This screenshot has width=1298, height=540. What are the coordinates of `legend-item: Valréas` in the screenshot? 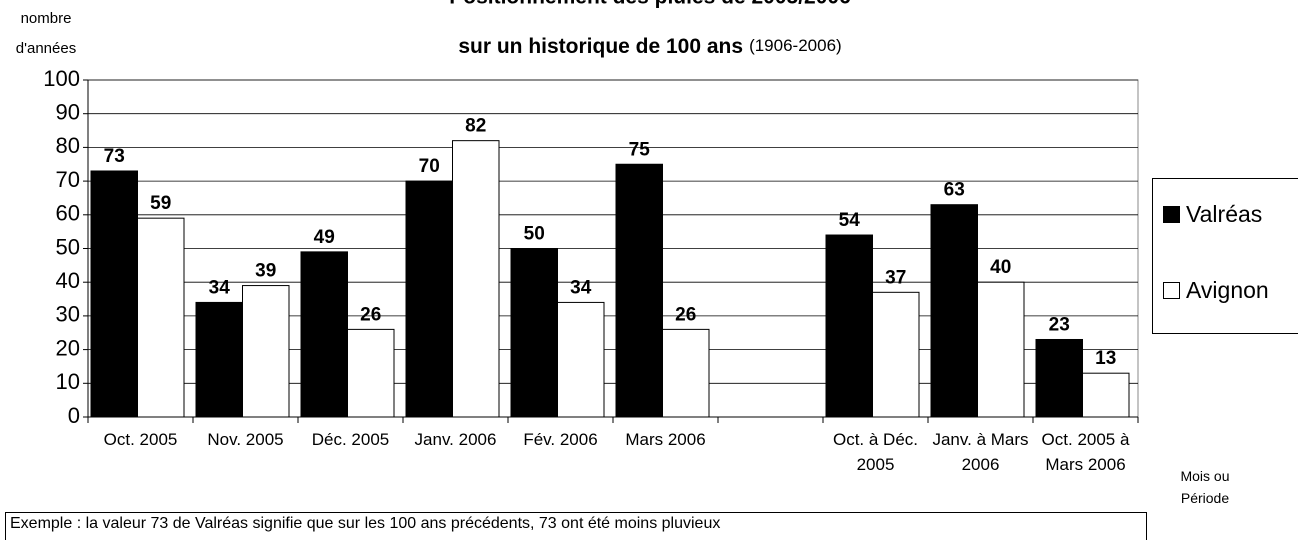 It's located at (1212, 214).